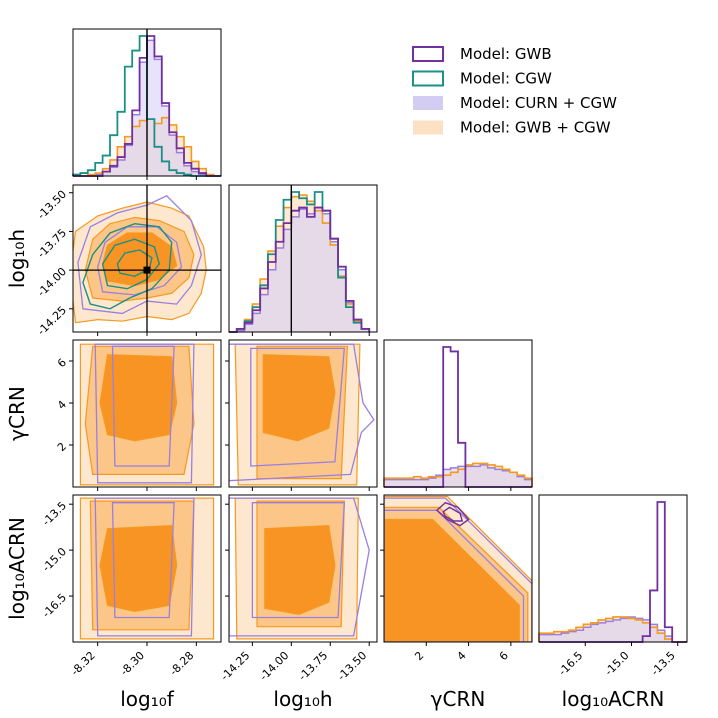  What do you see at coordinates (62, 447) in the screenshot?
I see `ytick-label-gamma-0: 2` at bounding box center [62, 447].